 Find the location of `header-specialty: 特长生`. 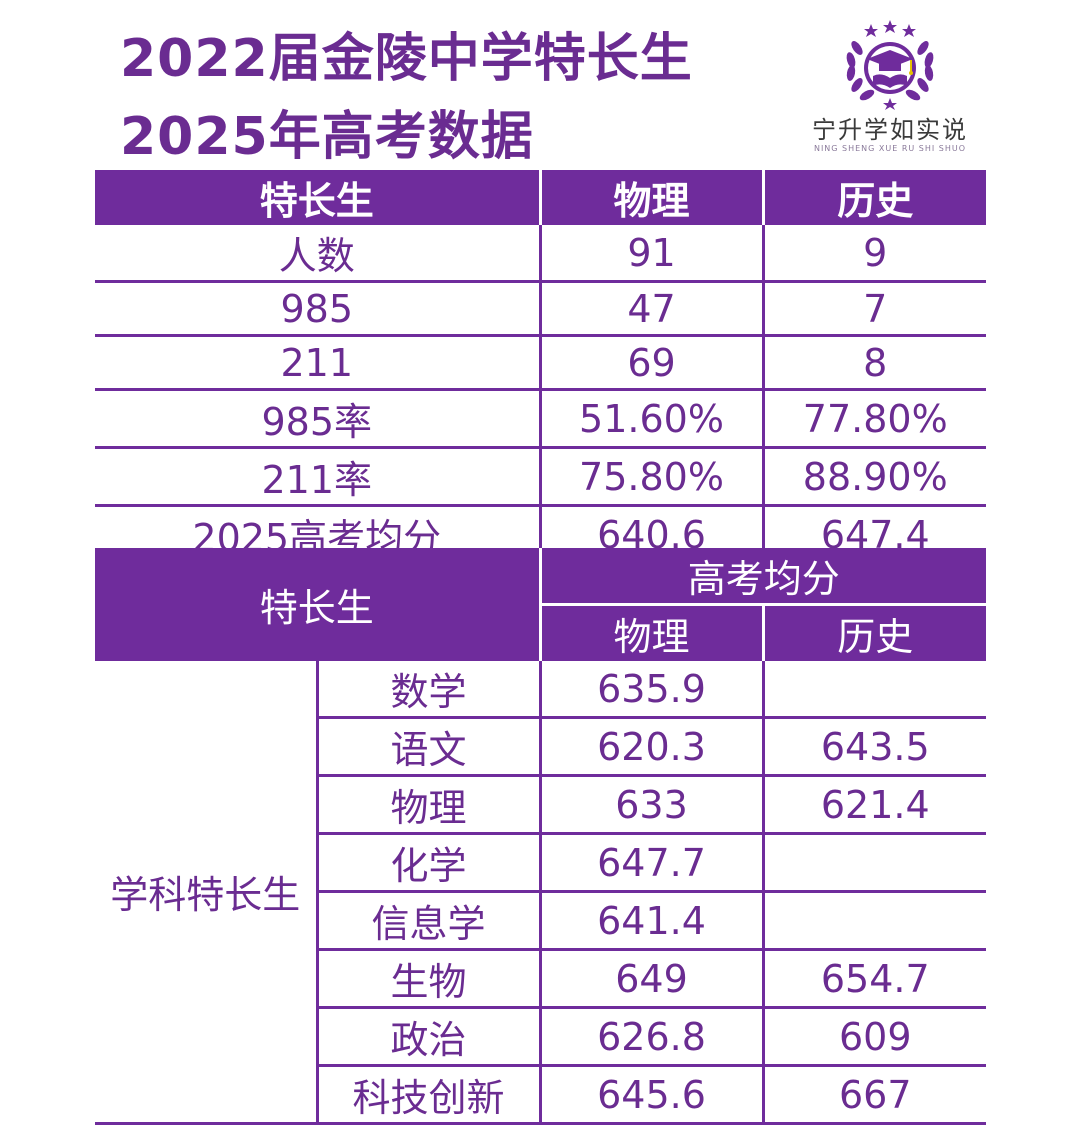

header-specialty: 特长生 is located at coordinates (318, 604).